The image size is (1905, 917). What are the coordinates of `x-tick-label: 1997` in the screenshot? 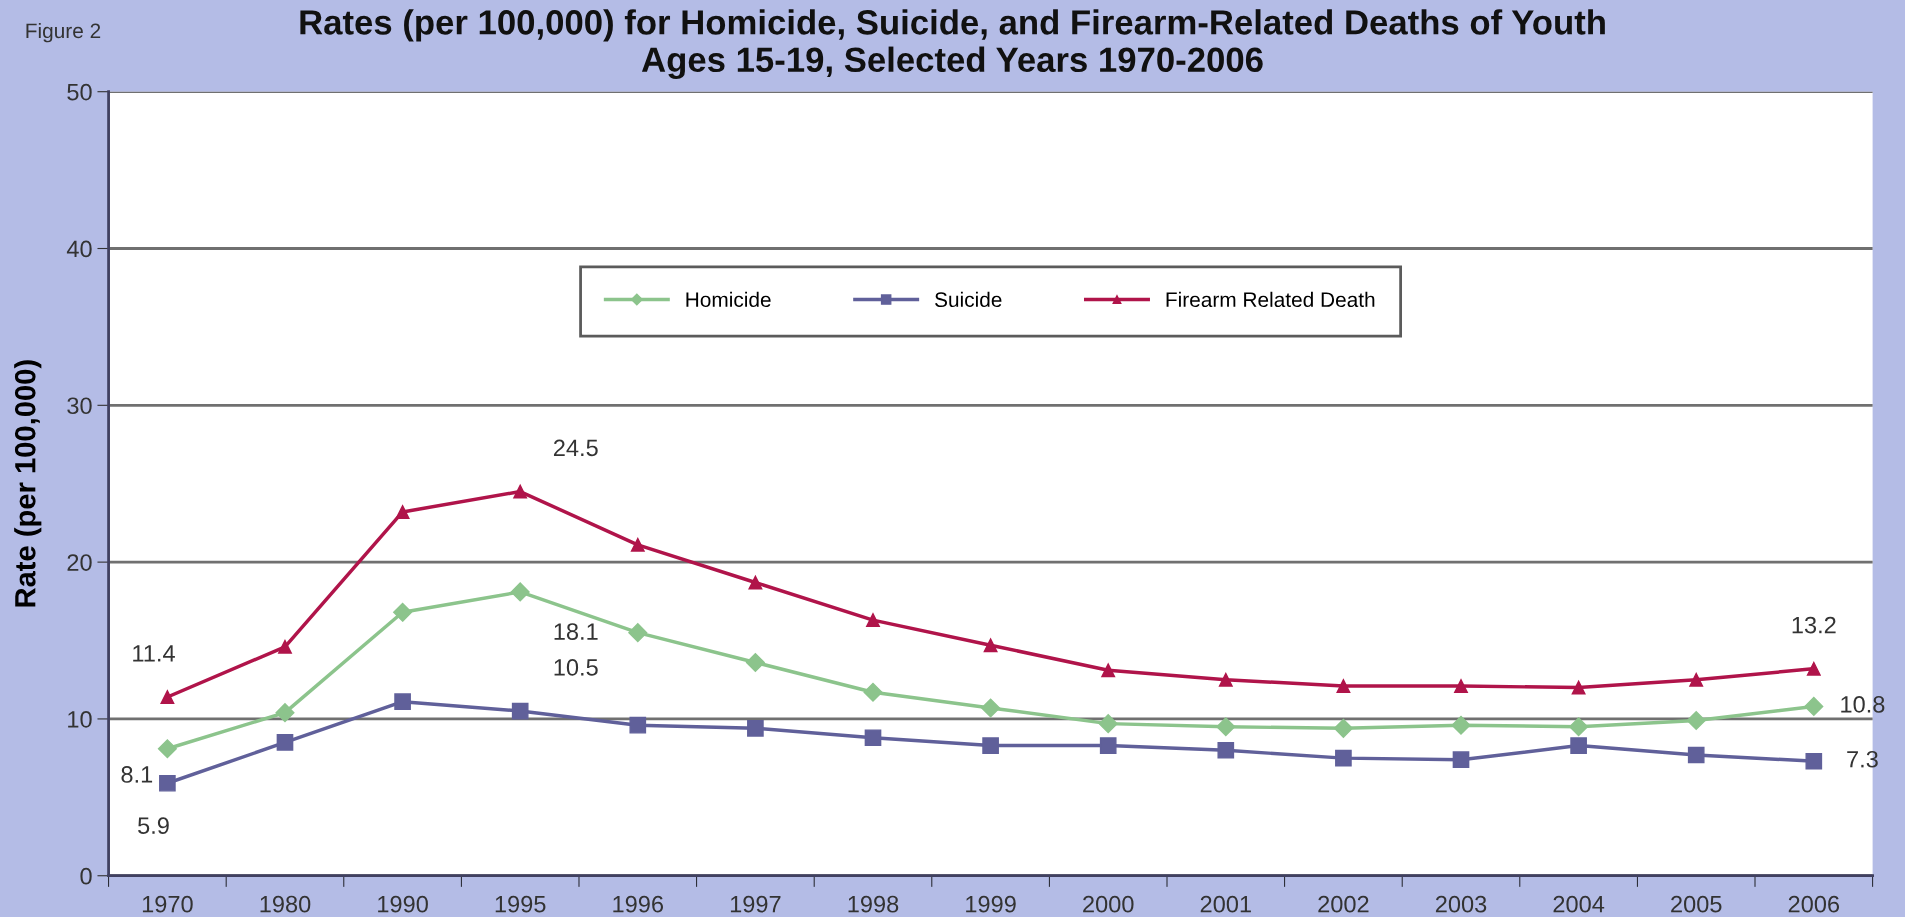 It's located at (755, 904).